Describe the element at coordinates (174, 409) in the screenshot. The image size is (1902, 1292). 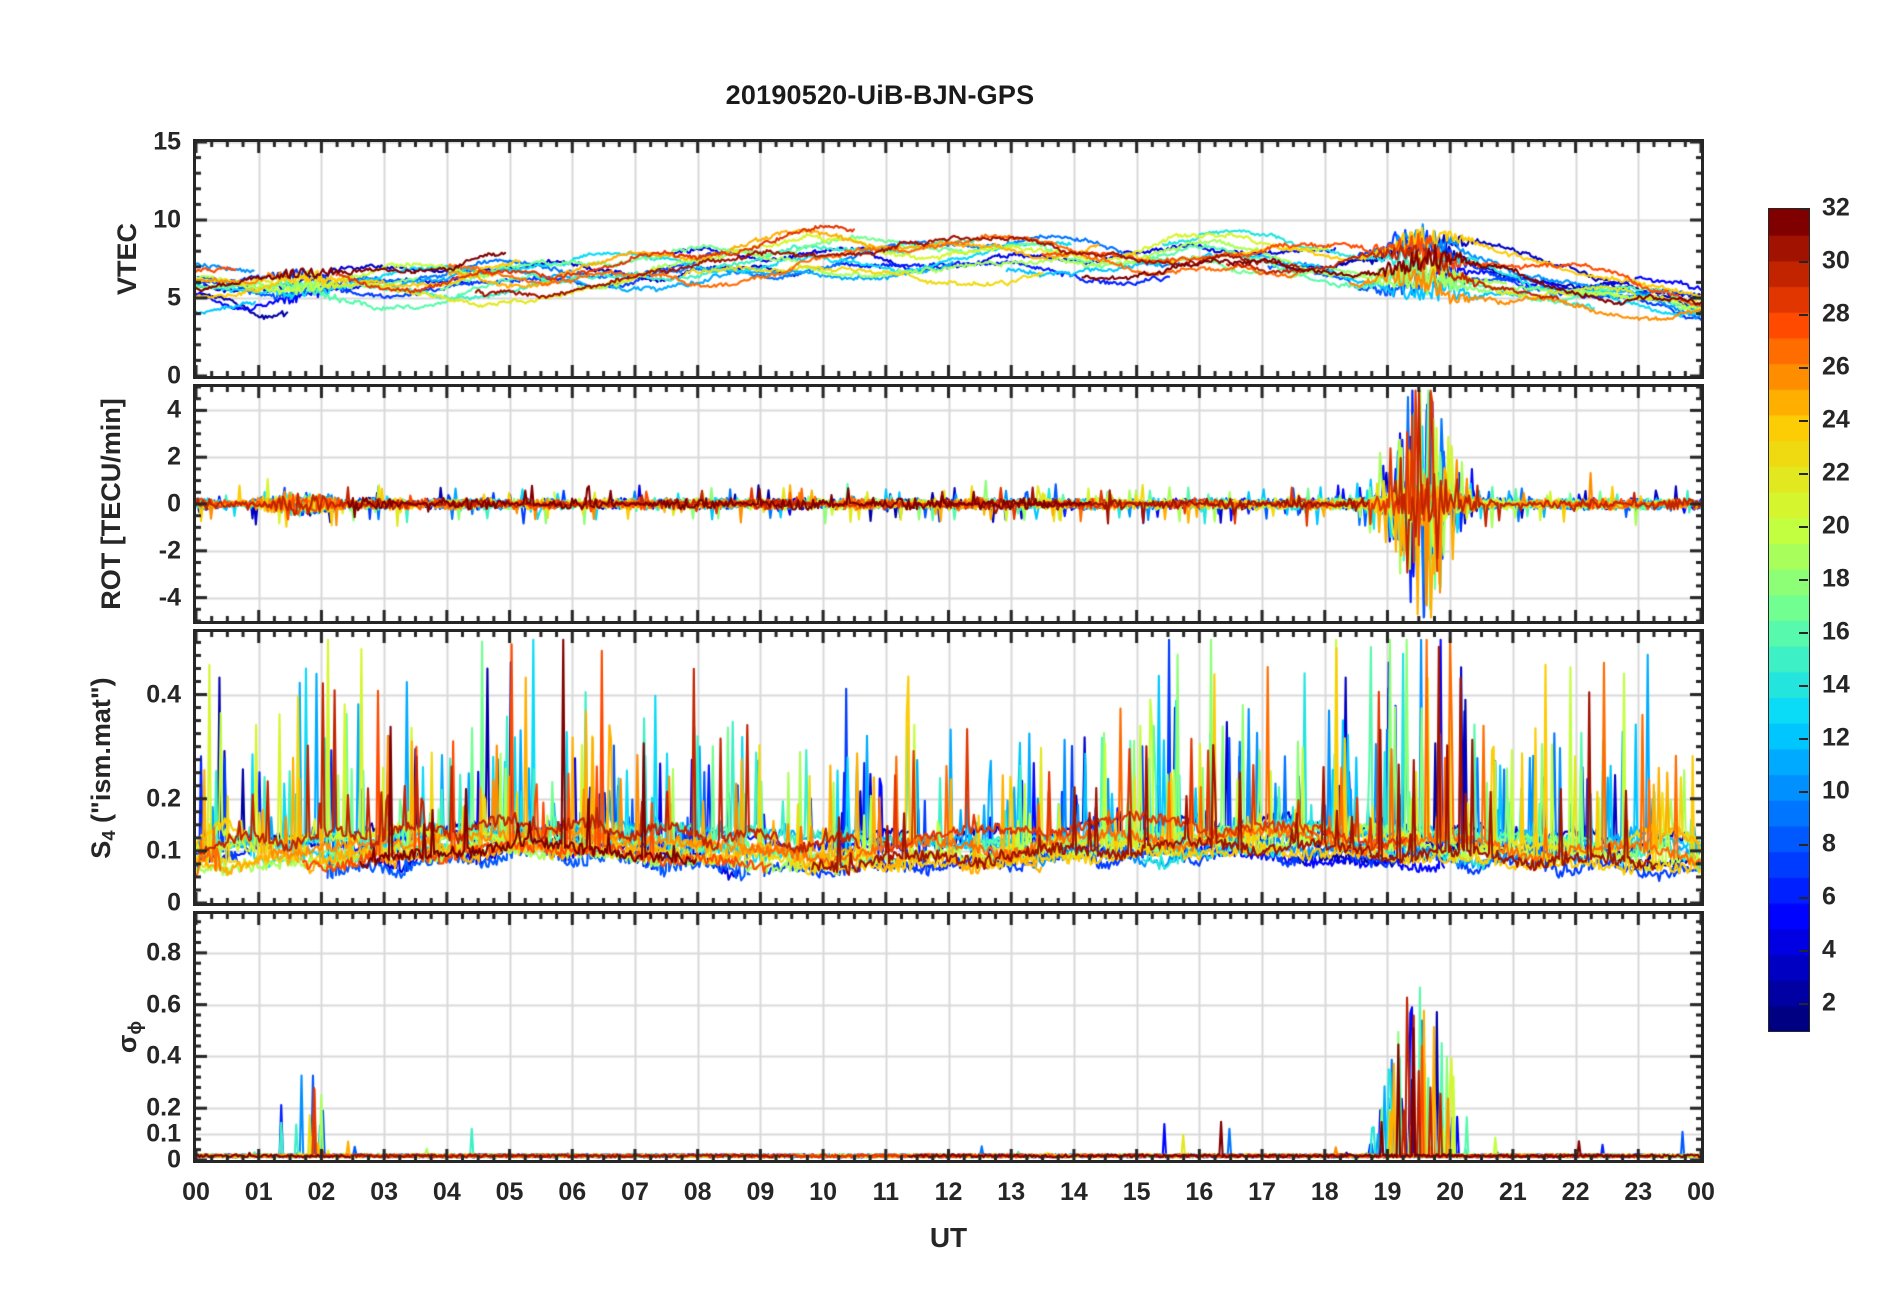
I see `ytick-rot-4: 4` at that location.